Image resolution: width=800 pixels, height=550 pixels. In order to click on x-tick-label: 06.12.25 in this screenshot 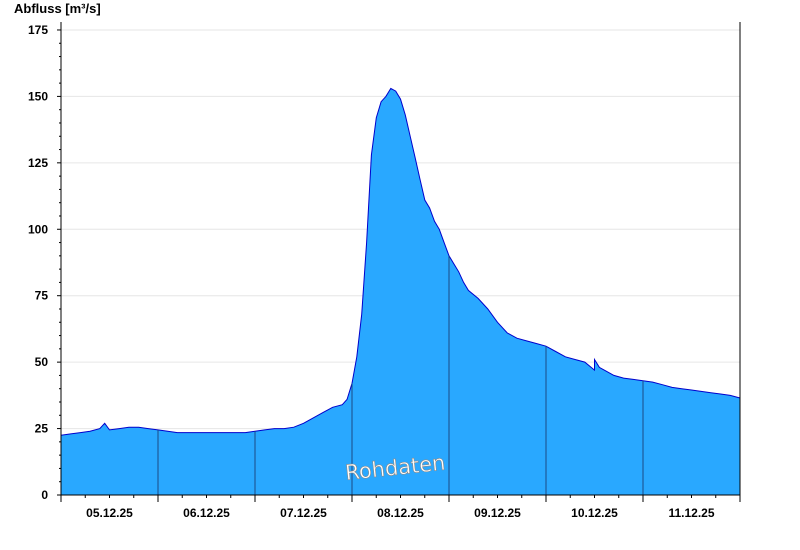, I will do `click(206, 513)`.